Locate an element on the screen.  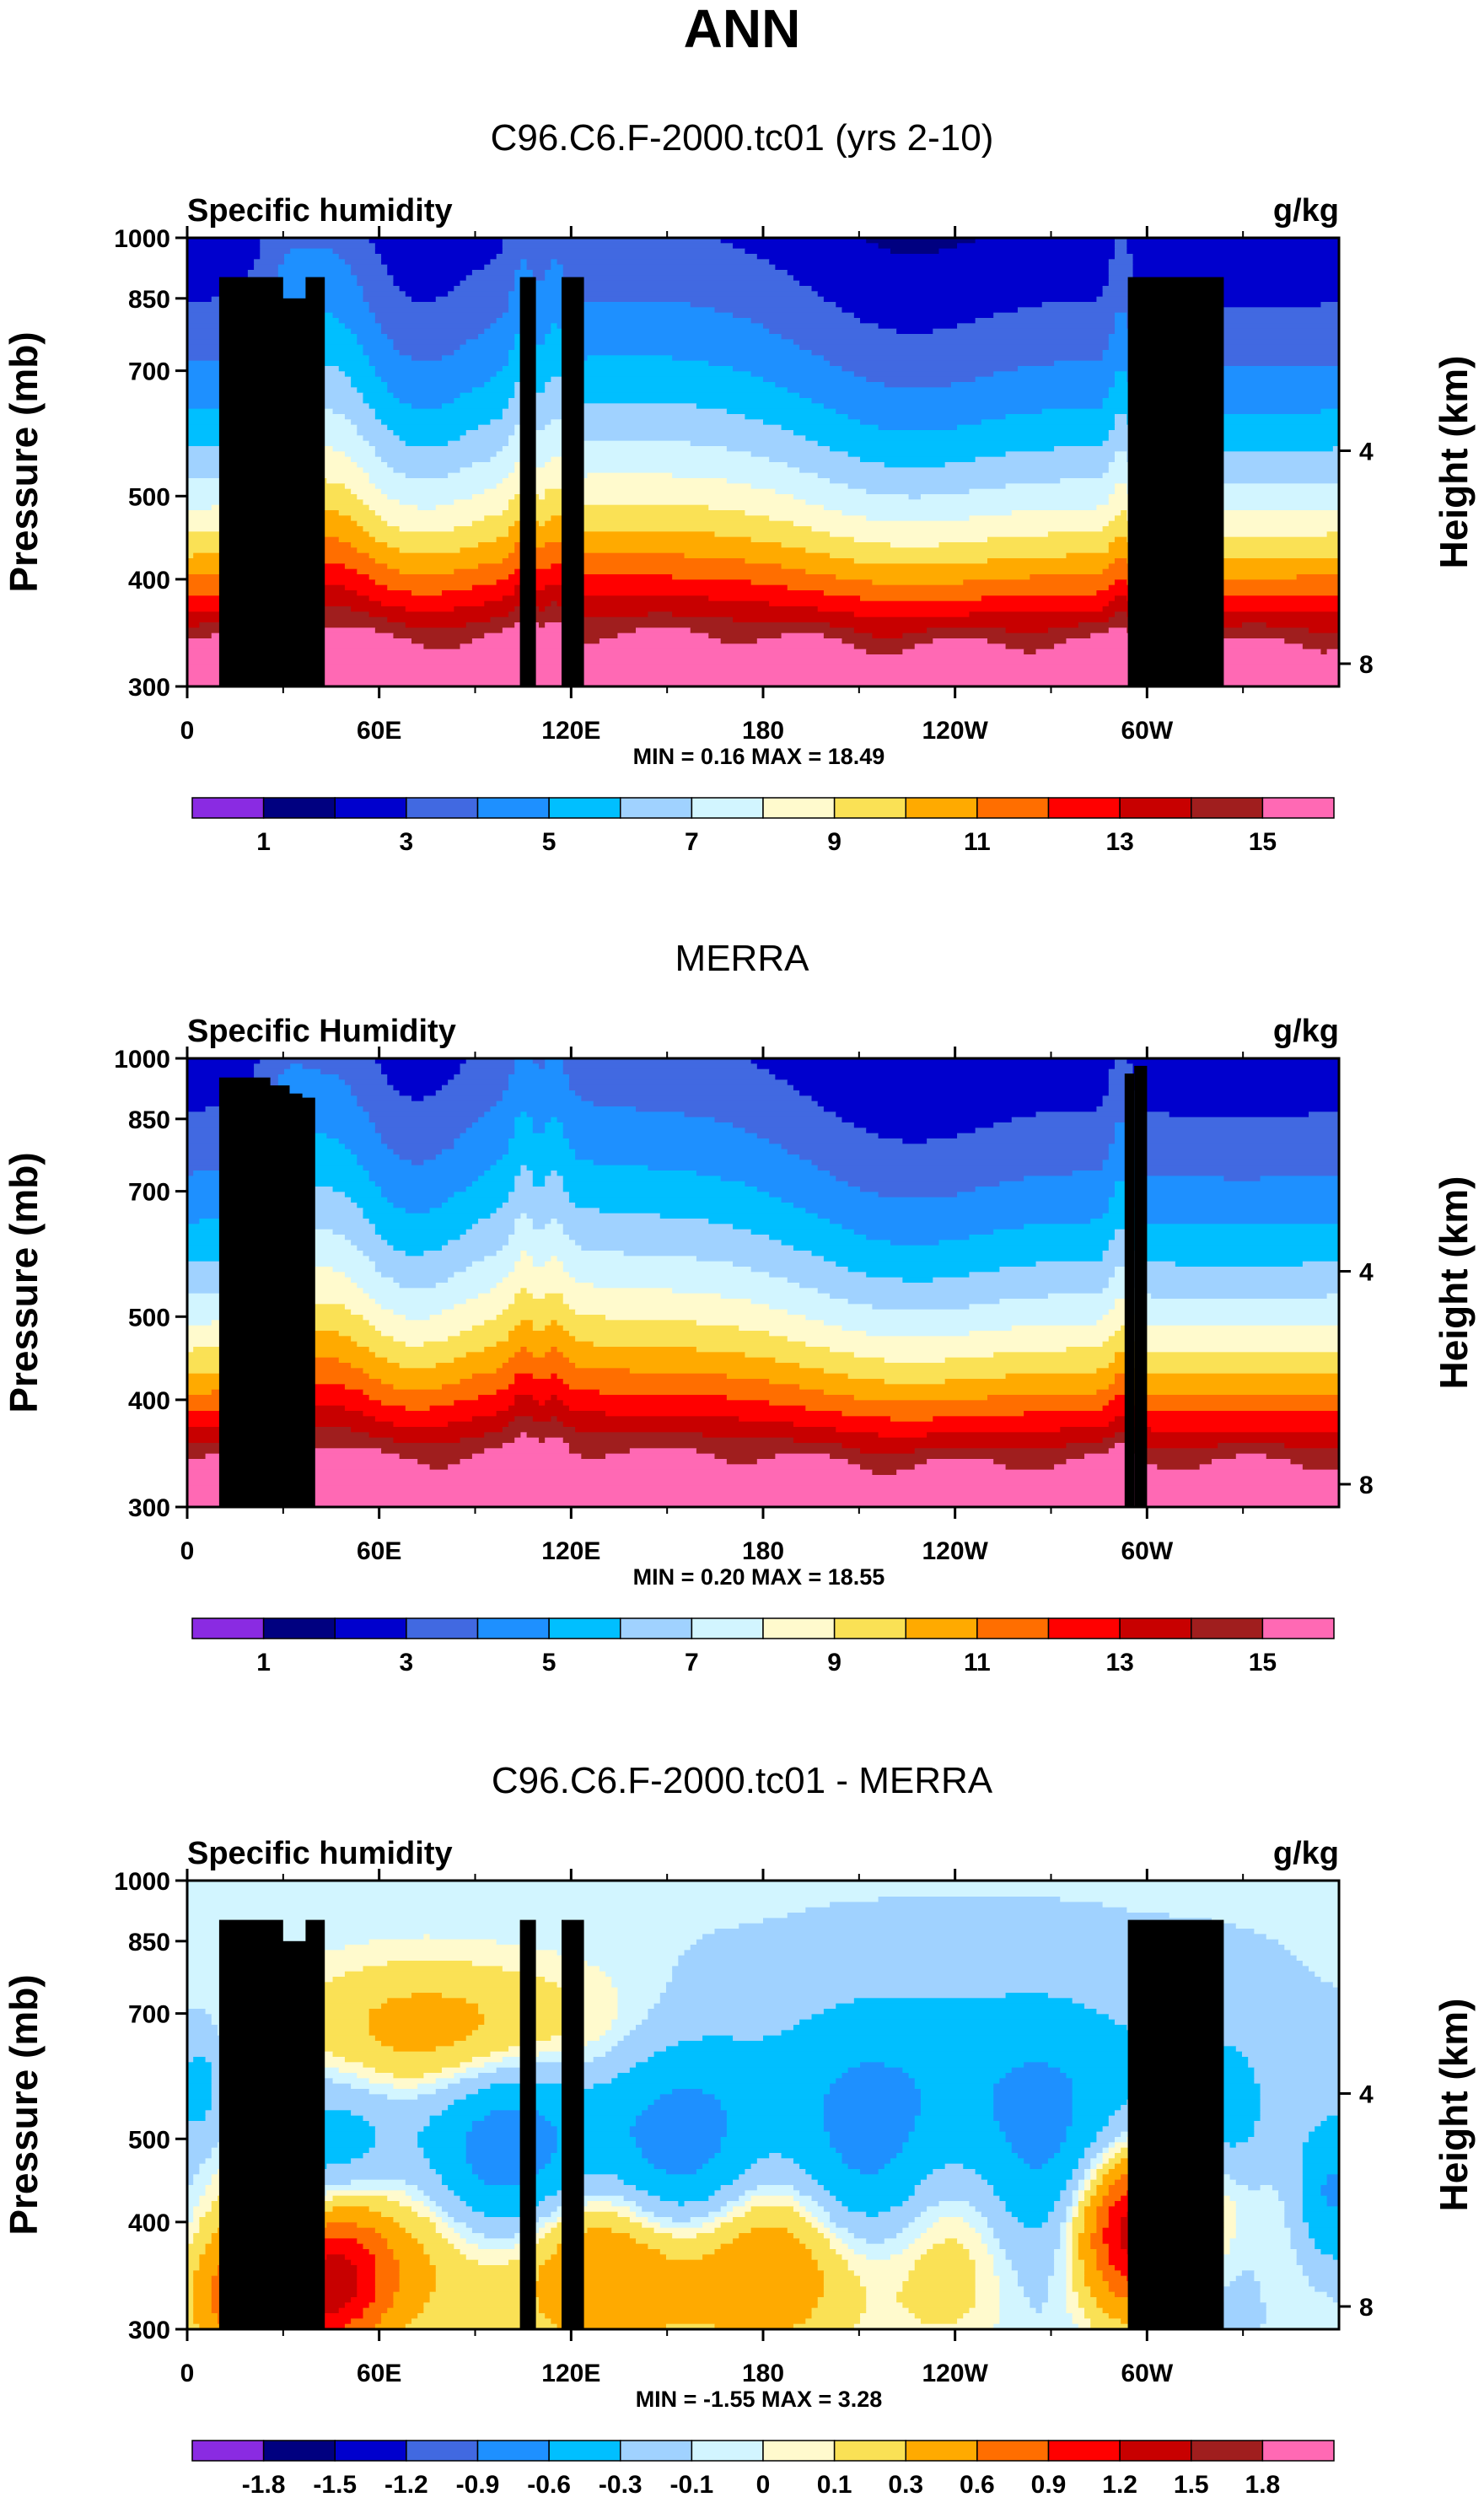
variable-label: Specific humidity is located at coordinates (320, 211).